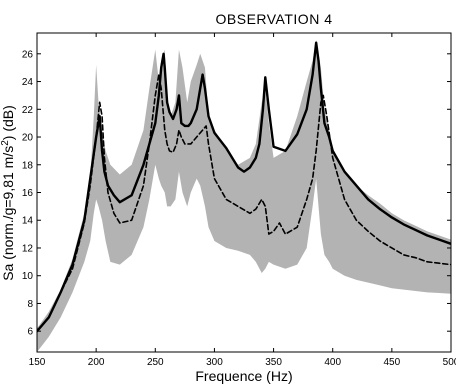 The width and height of the screenshot is (456, 387). Describe the element at coordinates (30, 304) in the screenshot. I see `y-tick-label: 8` at that location.